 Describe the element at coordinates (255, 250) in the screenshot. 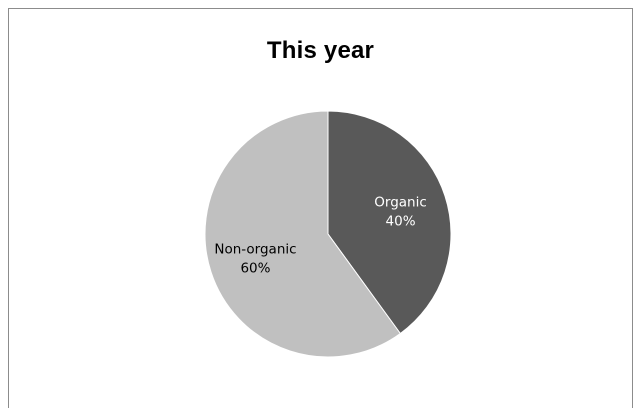

I see `pie-label-category: Non-organic` at that location.